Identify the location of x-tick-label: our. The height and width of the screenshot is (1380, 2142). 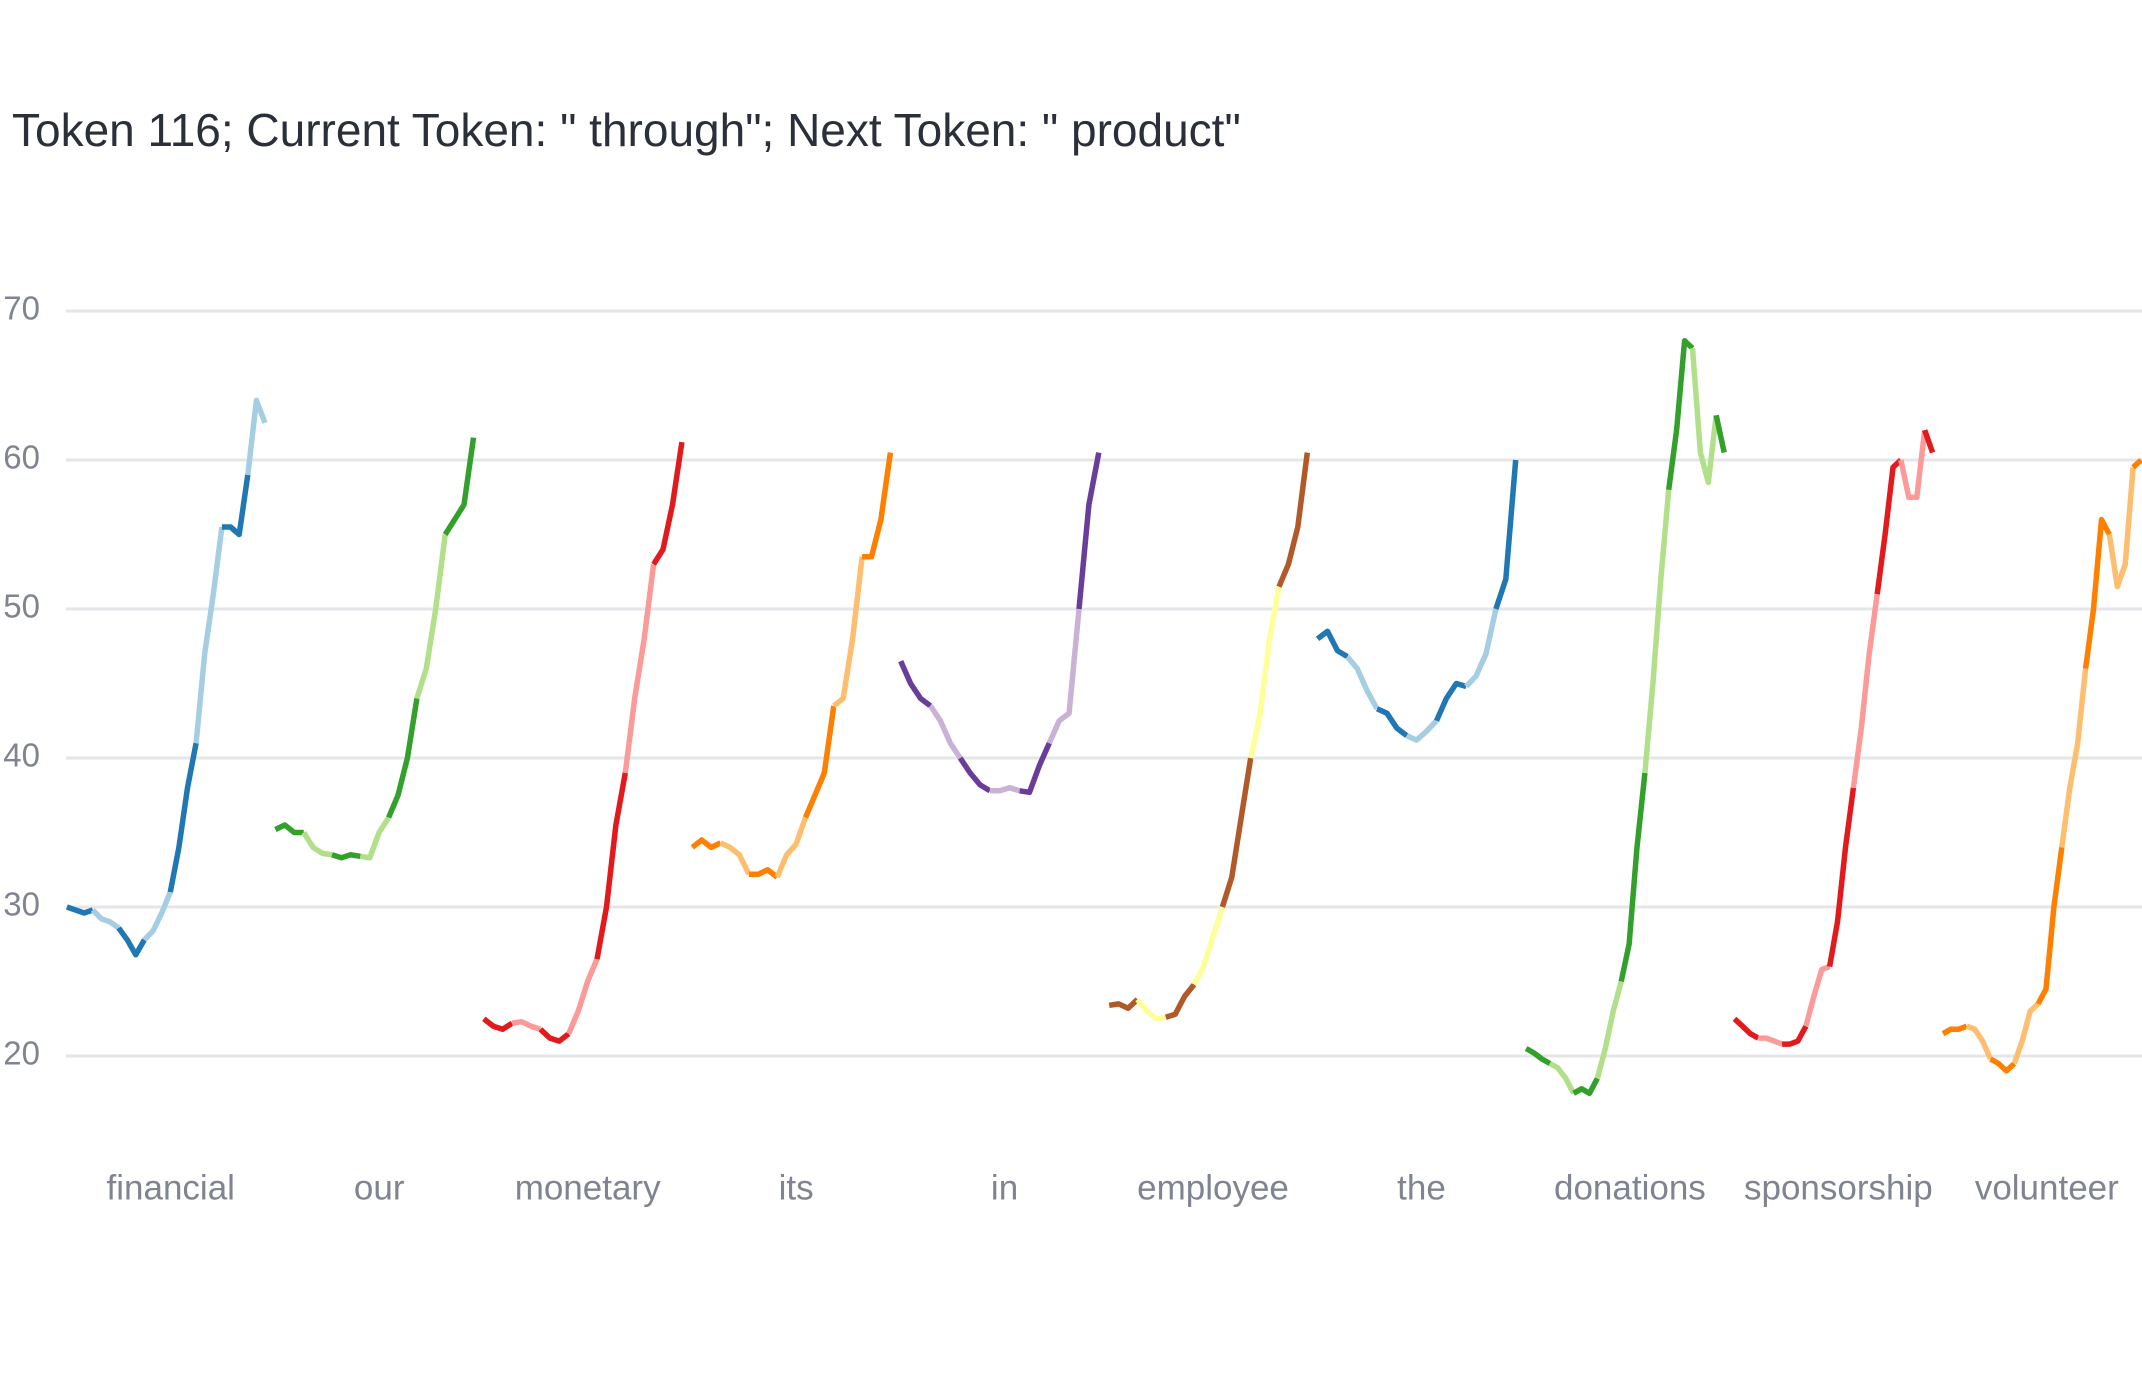
(379, 1187).